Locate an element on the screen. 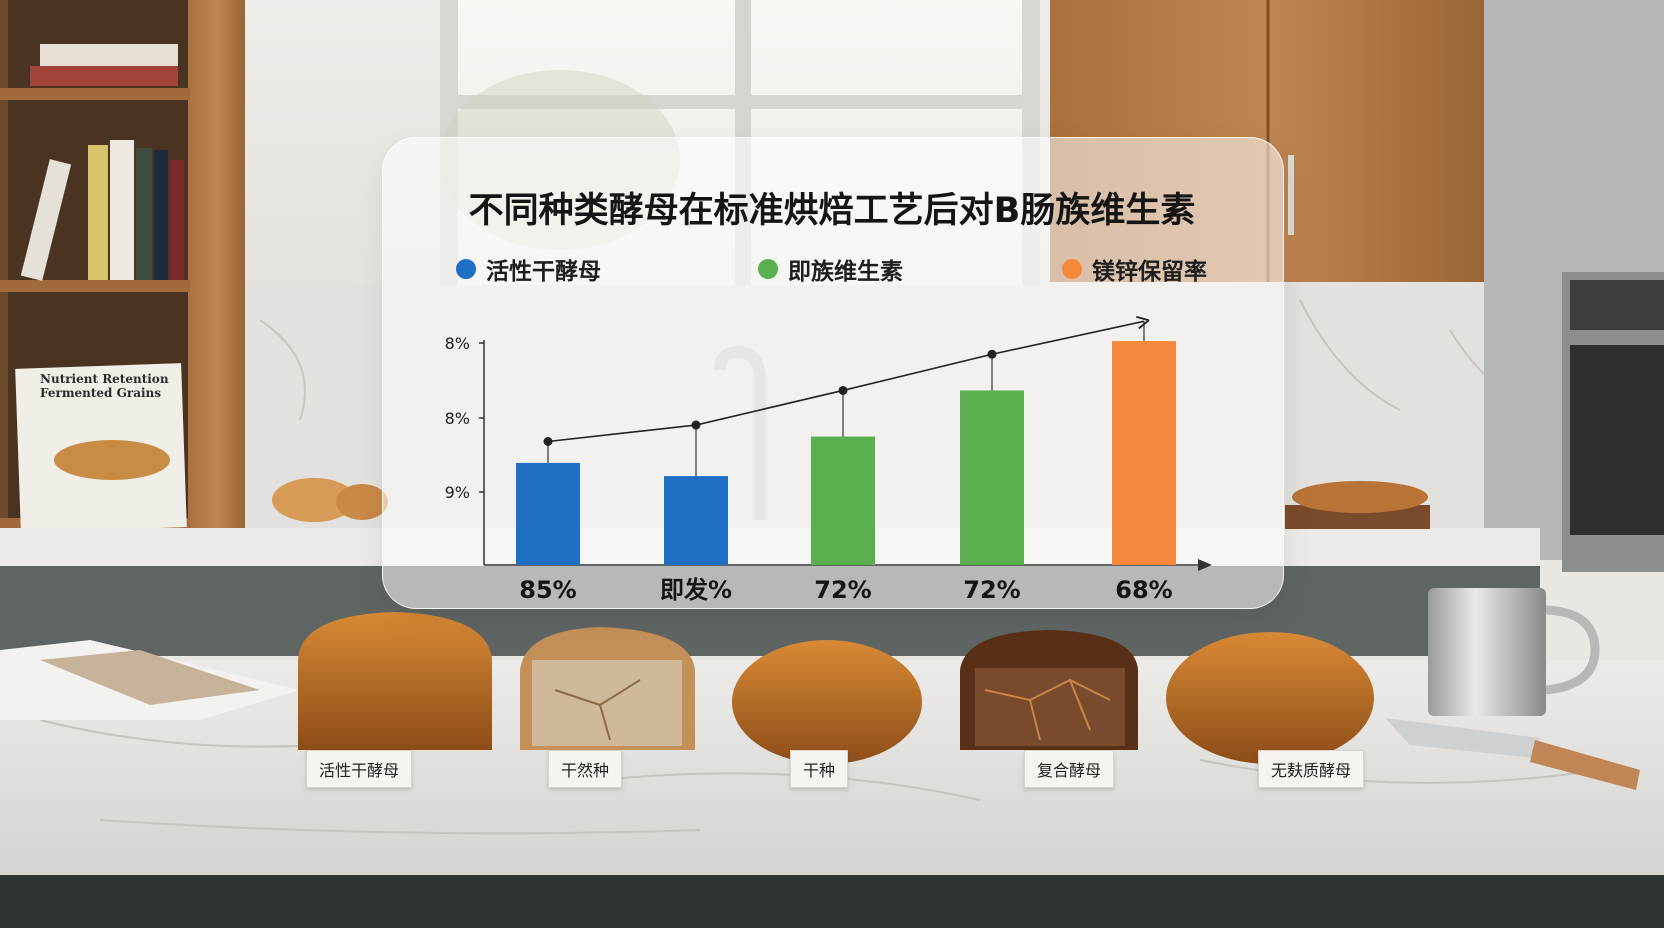 The image size is (1664, 928). legend-dot-blue is located at coordinates (466, 269).